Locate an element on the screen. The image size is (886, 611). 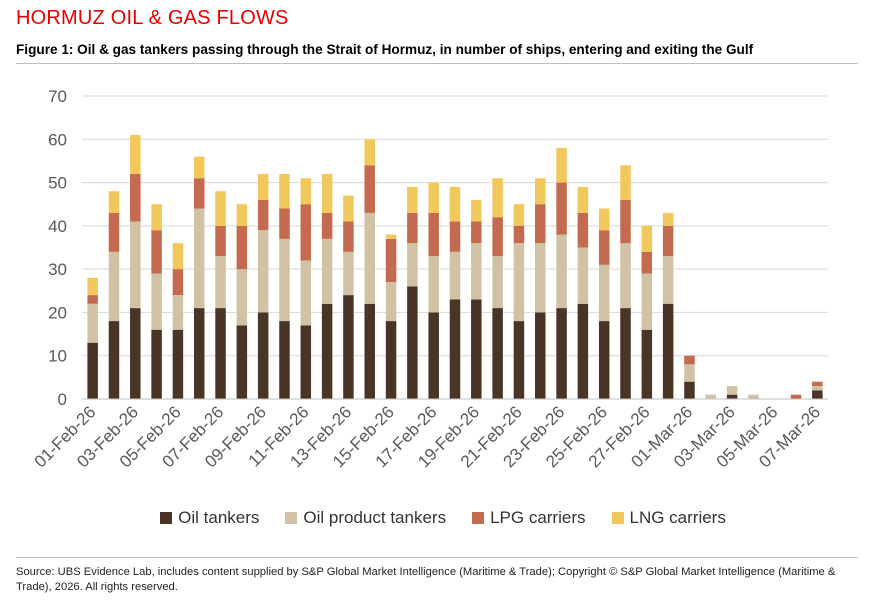
y-tick-label: 0 is located at coordinates (62, 399).